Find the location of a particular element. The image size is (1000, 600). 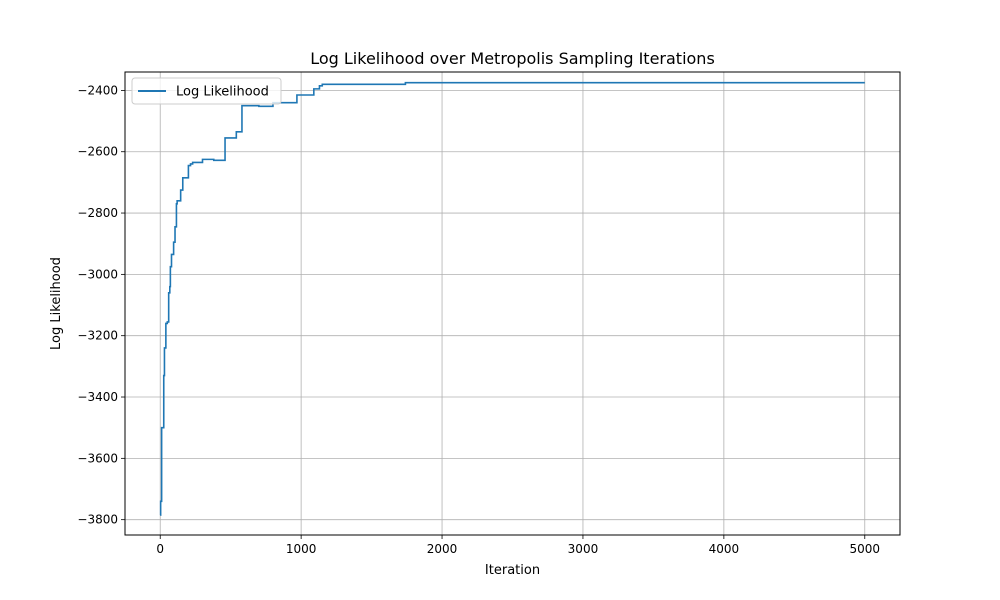

x-tick-label: 3000 is located at coordinates (583, 549).